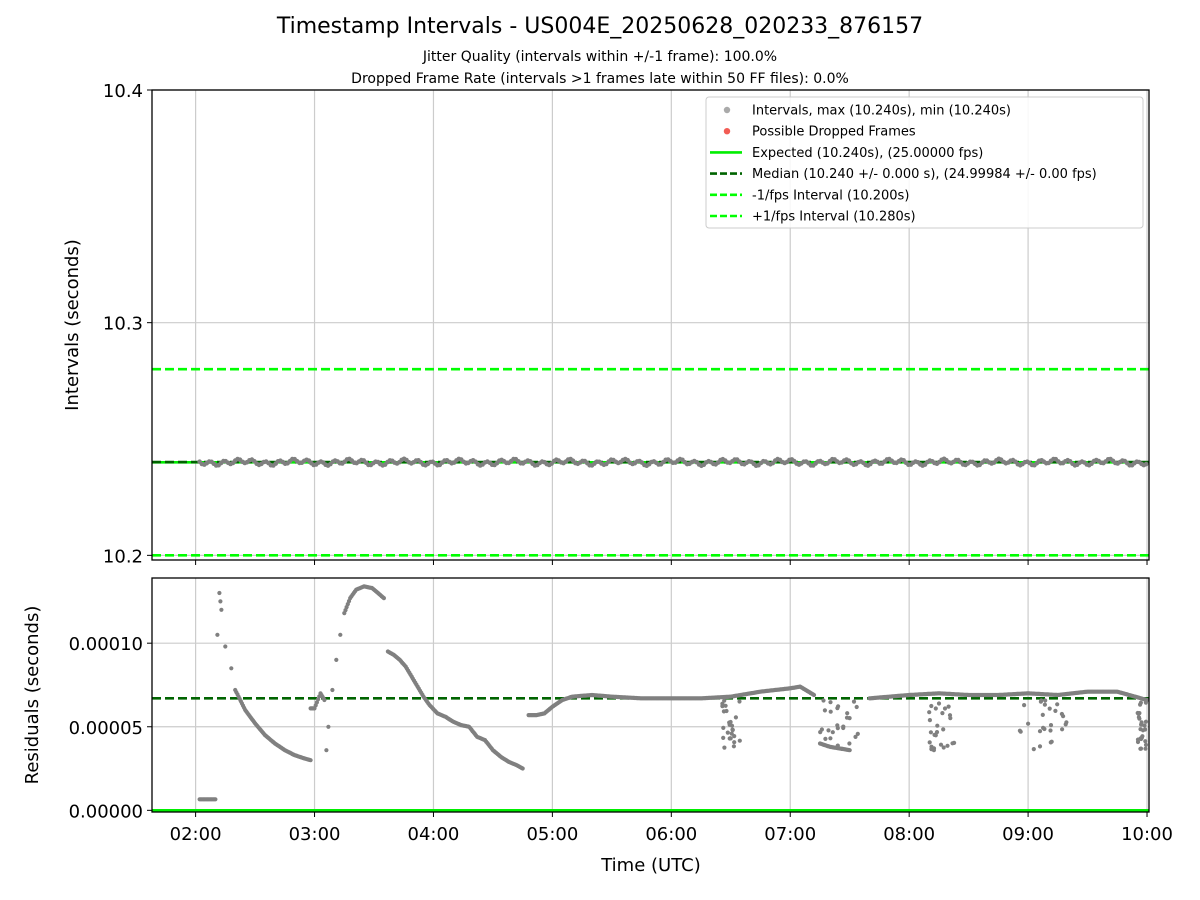 The height and width of the screenshot is (900, 1200). Describe the element at coordinates (673, 462) in the screenshot. I see `intervals-points` at that location.